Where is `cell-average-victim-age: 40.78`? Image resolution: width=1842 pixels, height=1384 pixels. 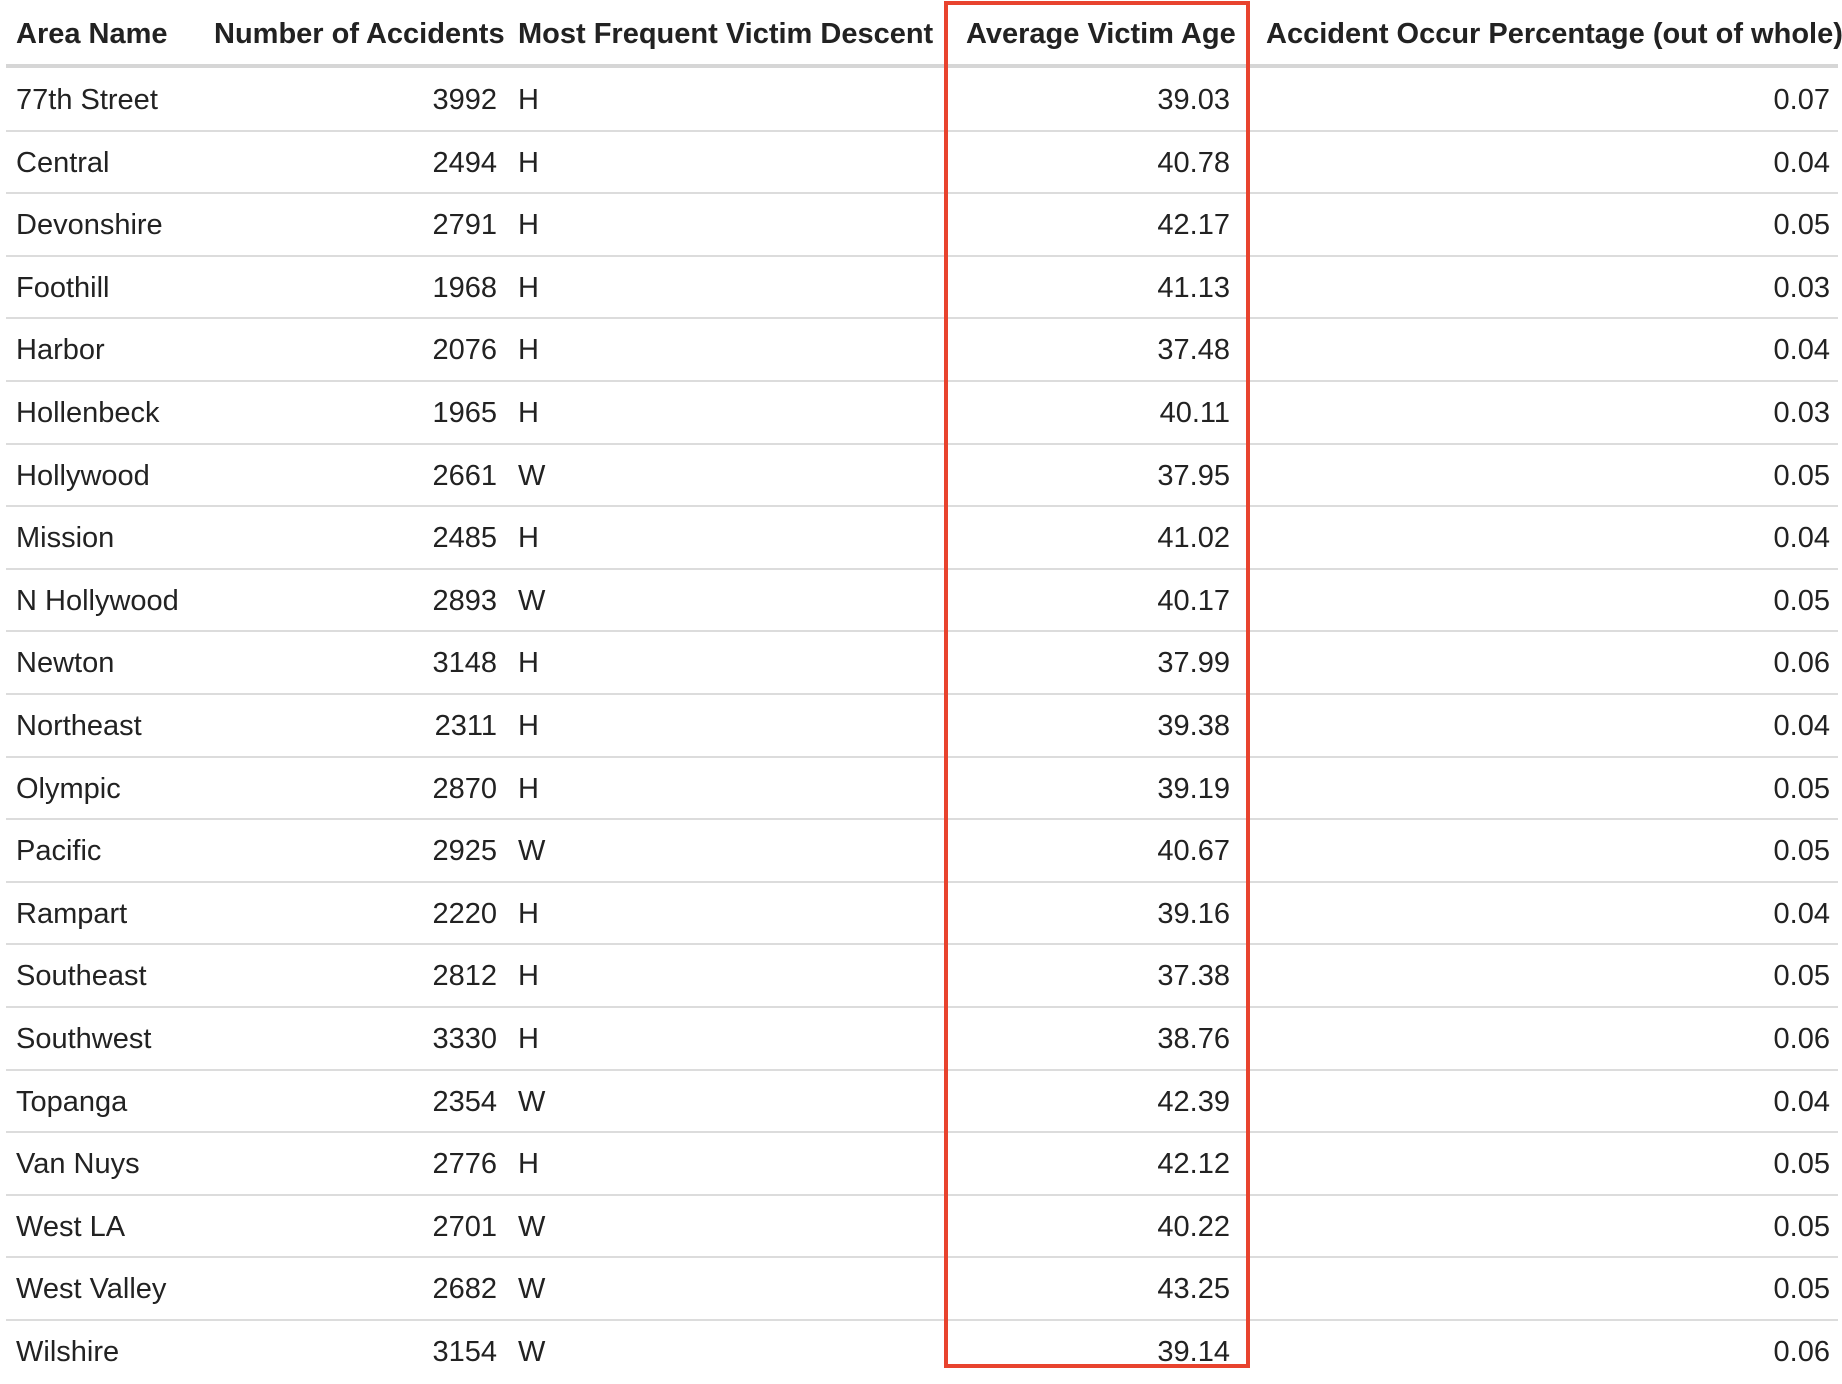 cell-average-victim-age: 40.78 is located at coordinates (1193, 163).